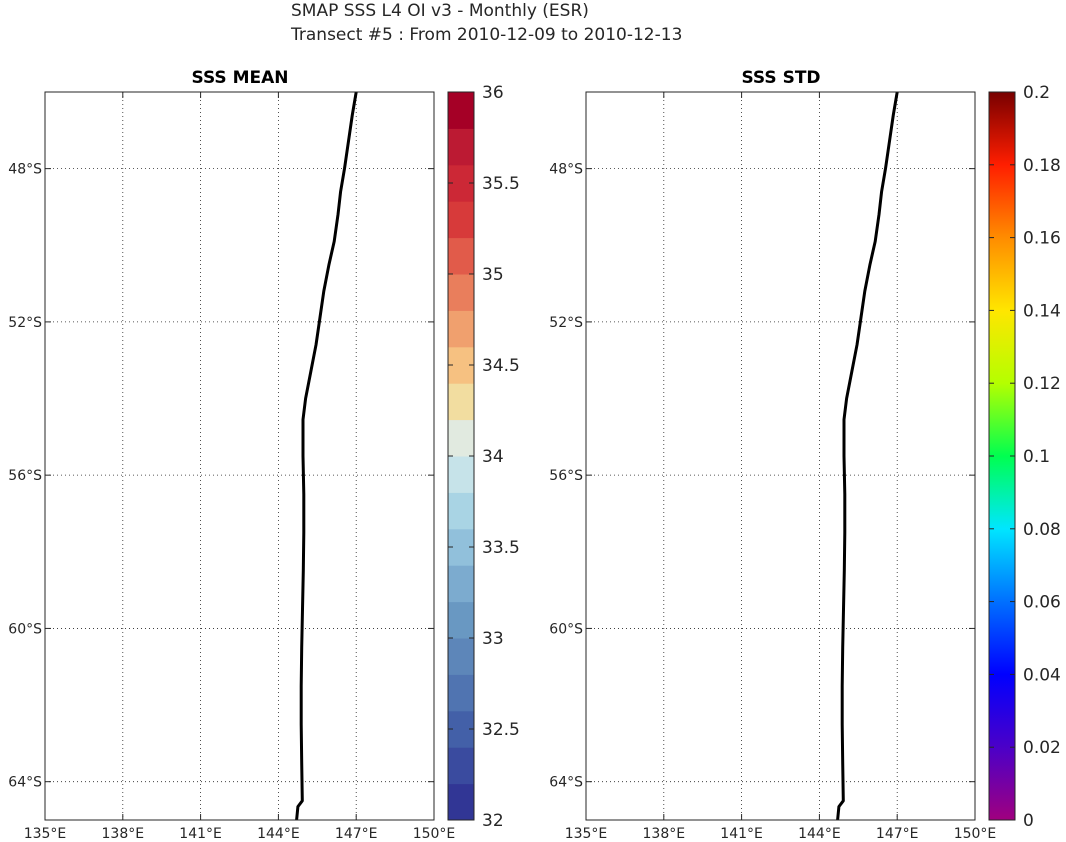 The image size is (1066, 842). Describe the element at coordinates (239, 78) in the screenshot. I see `panel-title: SSS MEAN` at that location.